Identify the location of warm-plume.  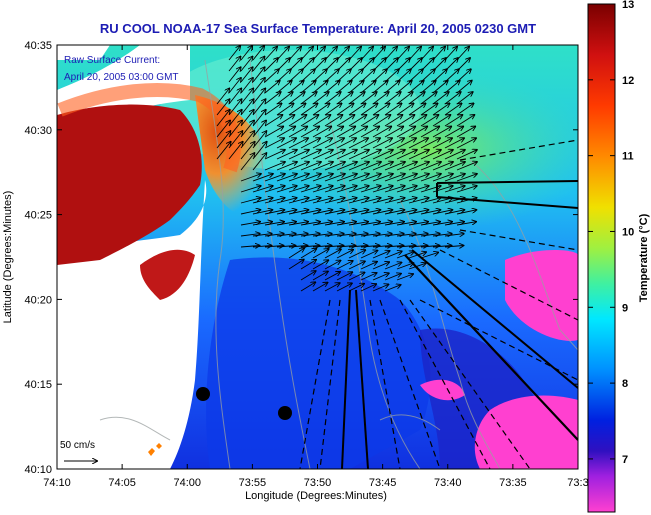
(149, 128).